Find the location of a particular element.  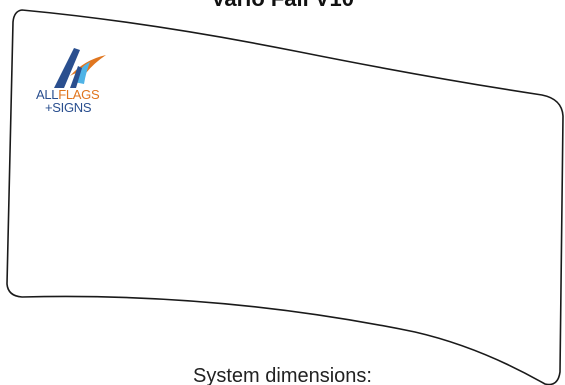

logo-text-line1: ALLFLAGS is located at coordinates (81, 95).